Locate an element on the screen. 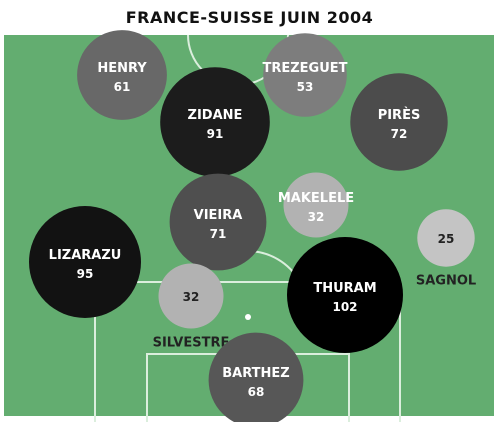 The height and width of the screenshot is (422, 499). player-name-label: SILVESTRE is located at coordinates (191, 342).